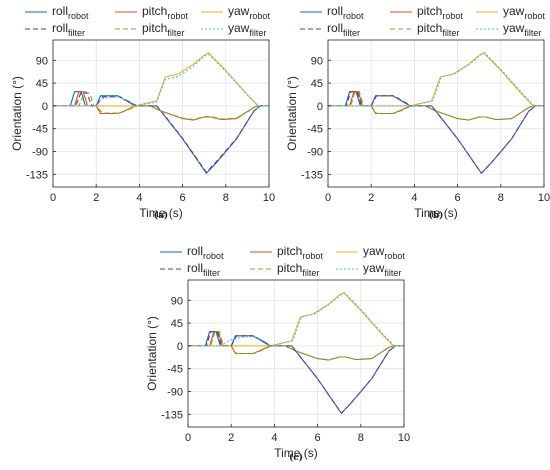 This screenshot has width=550, height=470. Describe the element at coordinates (296, 457) in the screenshot. I see `panel-caption: (c)` at that location.